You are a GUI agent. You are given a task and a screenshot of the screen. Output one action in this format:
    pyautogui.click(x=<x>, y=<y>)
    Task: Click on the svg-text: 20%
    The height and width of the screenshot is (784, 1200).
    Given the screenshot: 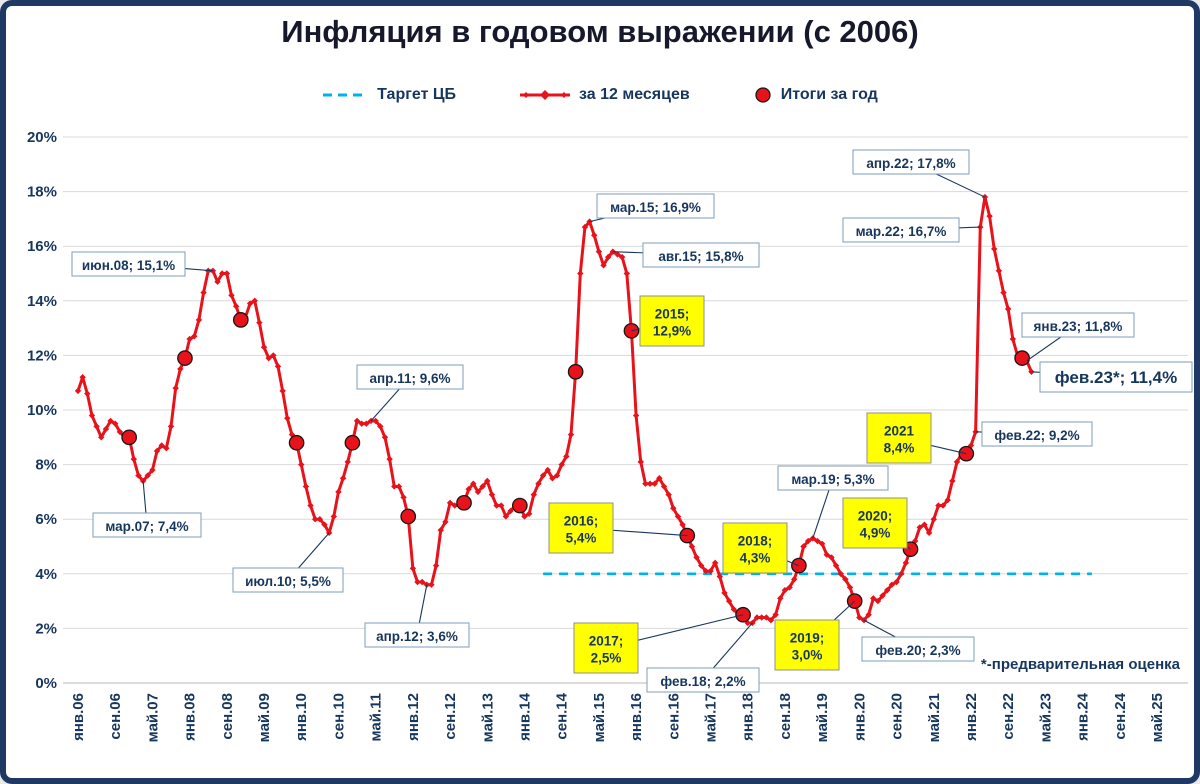 What is the action you would take?
    pyautogui.click(x=42, y=137)
    